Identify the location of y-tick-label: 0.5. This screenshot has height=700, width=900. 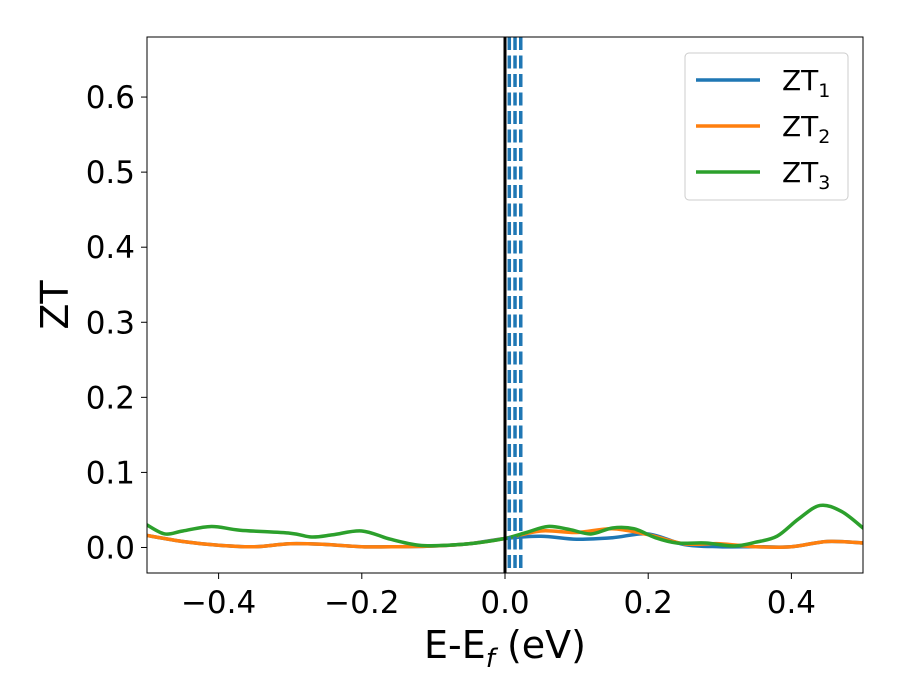
(110, 173).